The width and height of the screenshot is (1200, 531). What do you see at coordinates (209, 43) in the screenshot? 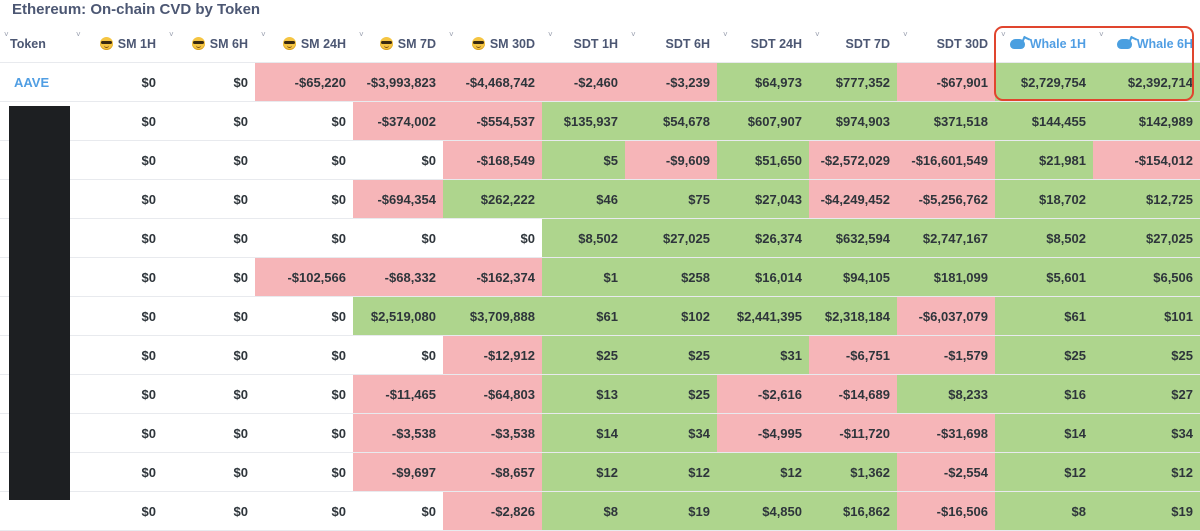
I see `column-header-sm-6h: ˅ SM 6H` at bounding box center [209, 43].